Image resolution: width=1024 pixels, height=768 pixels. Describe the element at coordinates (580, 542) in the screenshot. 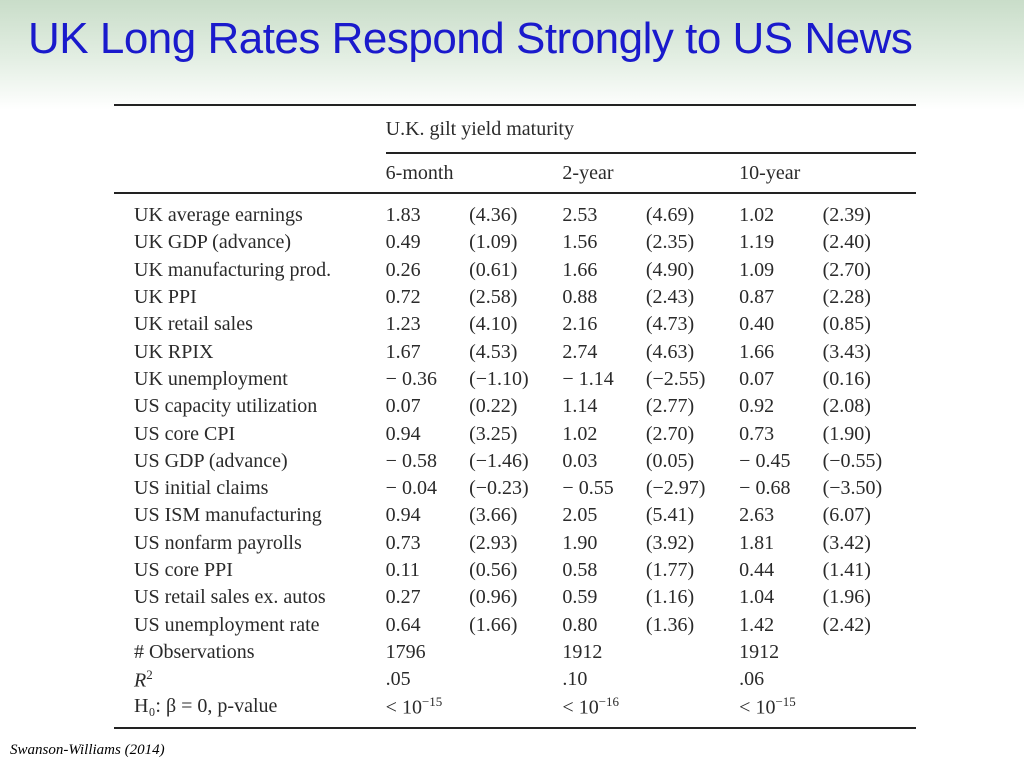

I see `cell-2-year: 1.90` at that location.